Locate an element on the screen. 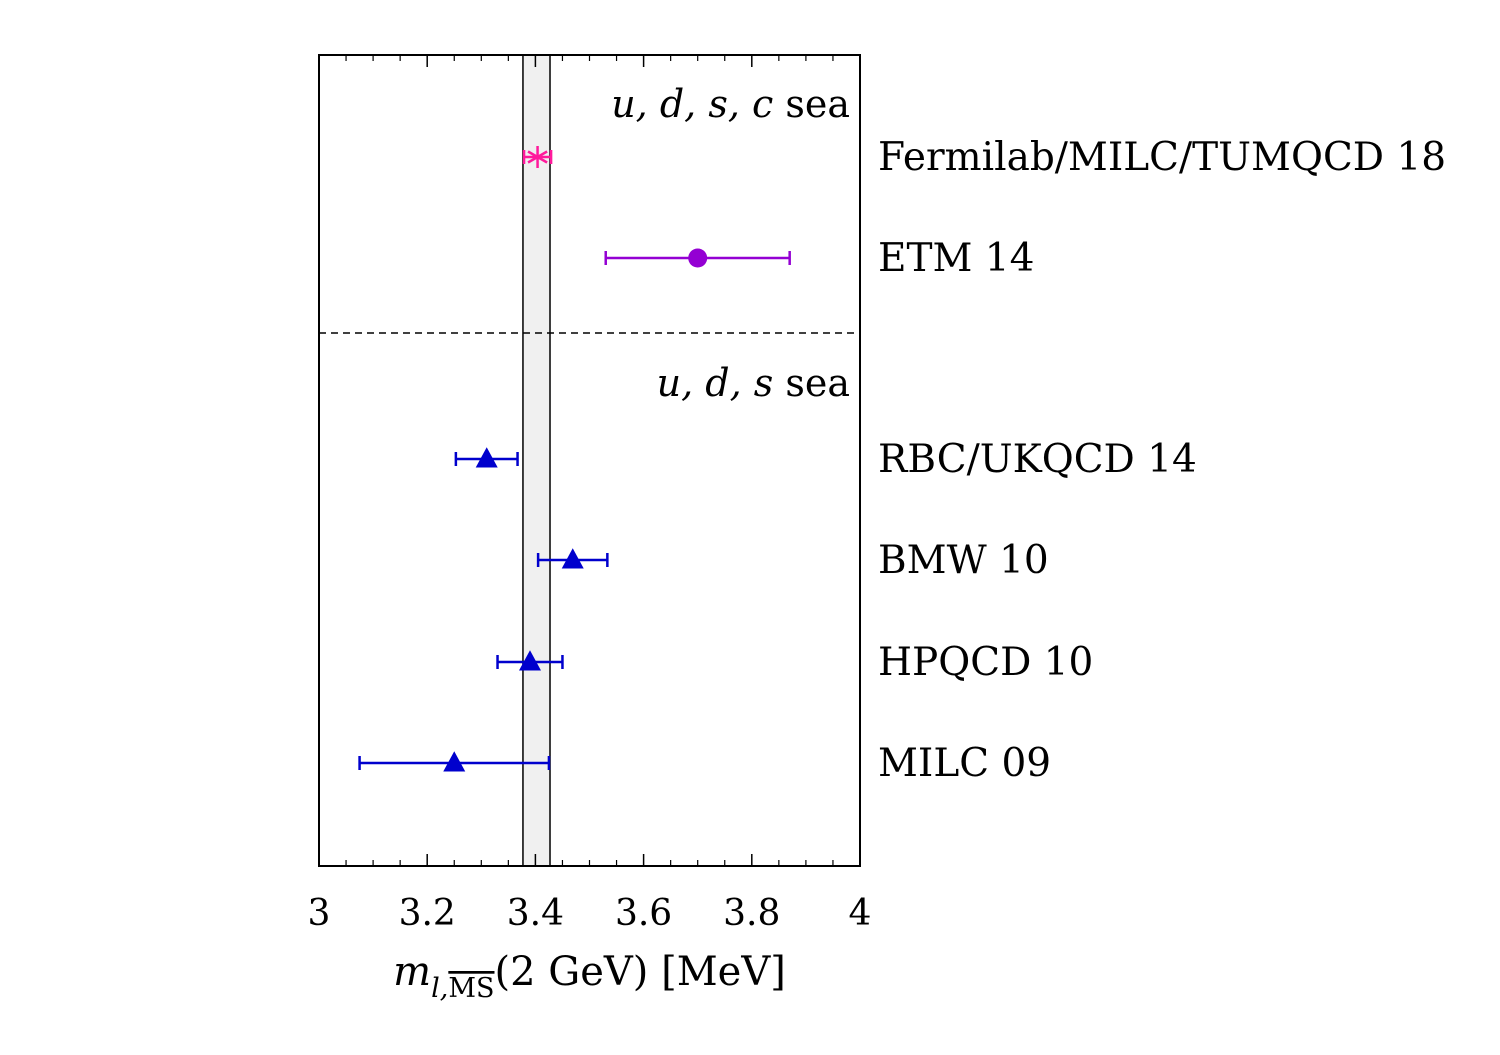 This screenshot has height=1055, width=1500. x-axis-title-subscript: l,MS is located at coordinates (462, 988).